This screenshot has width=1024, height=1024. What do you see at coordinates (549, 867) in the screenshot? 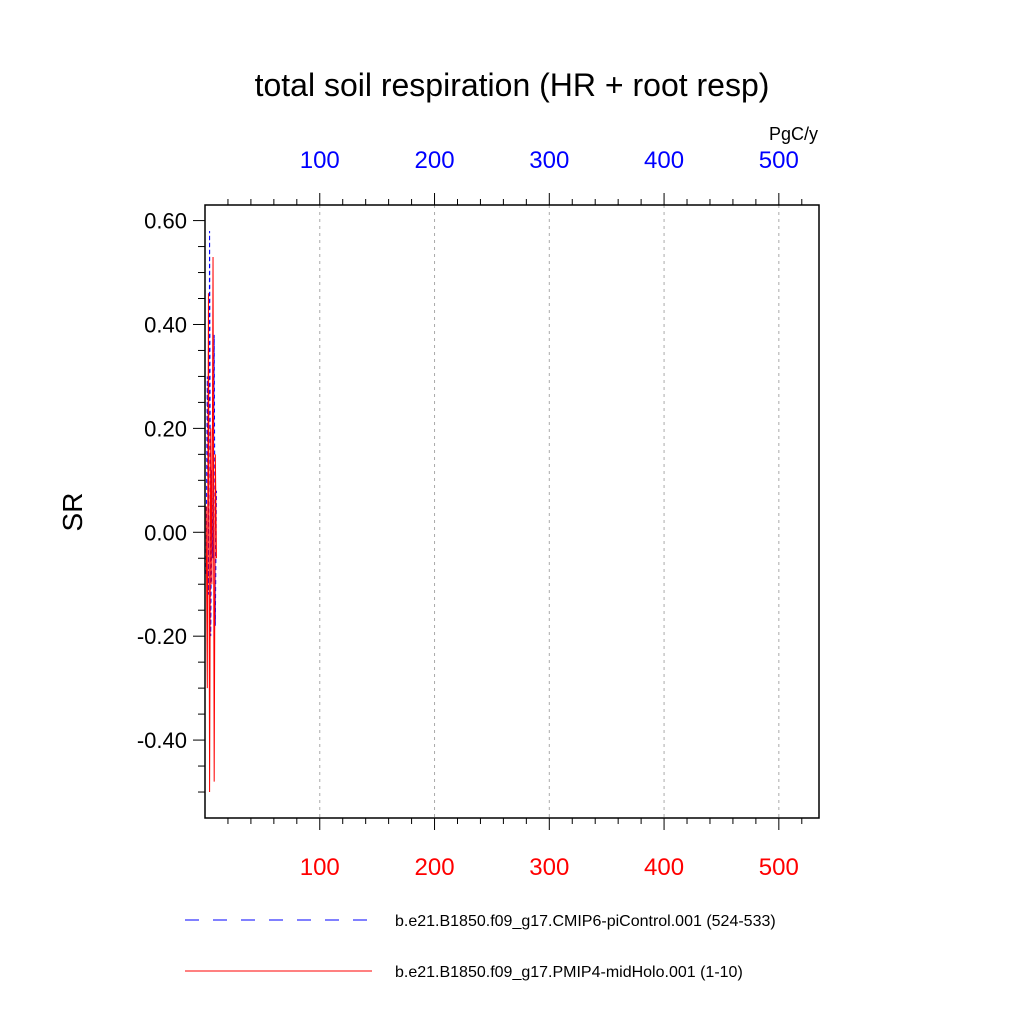
I see `bottom-x-tick-label: 300` at bounding box center [549, 867].